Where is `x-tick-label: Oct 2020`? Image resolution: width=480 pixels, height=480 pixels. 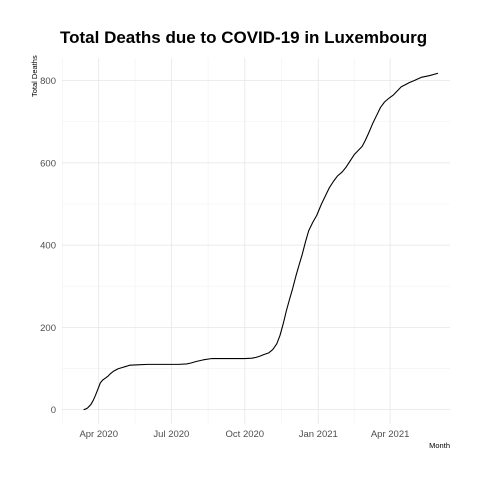
x-tick-label: Oct 2020 is located at coordinates (245, 434).